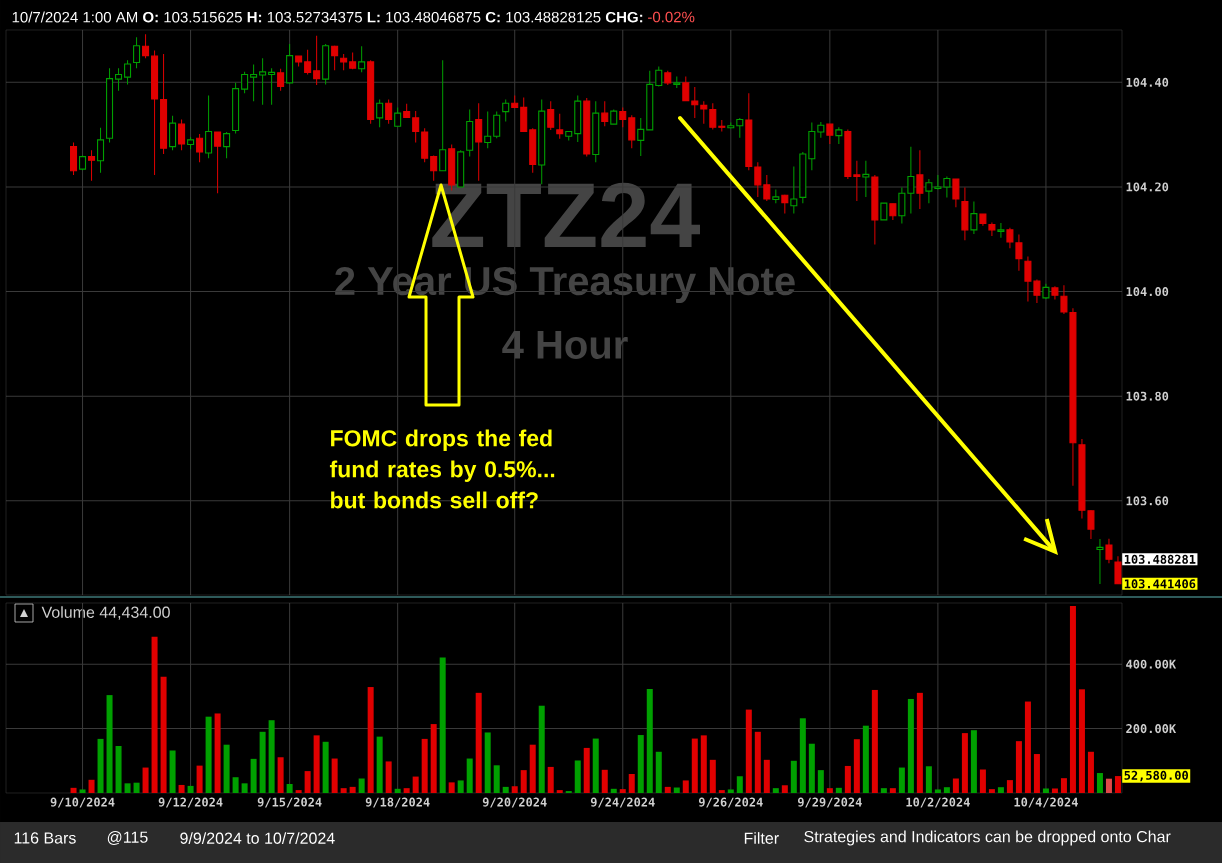 The width and height of the screenshot is (1222, 863). I want to click on chart-title: Volume 44,434.00, so click(105, 613).